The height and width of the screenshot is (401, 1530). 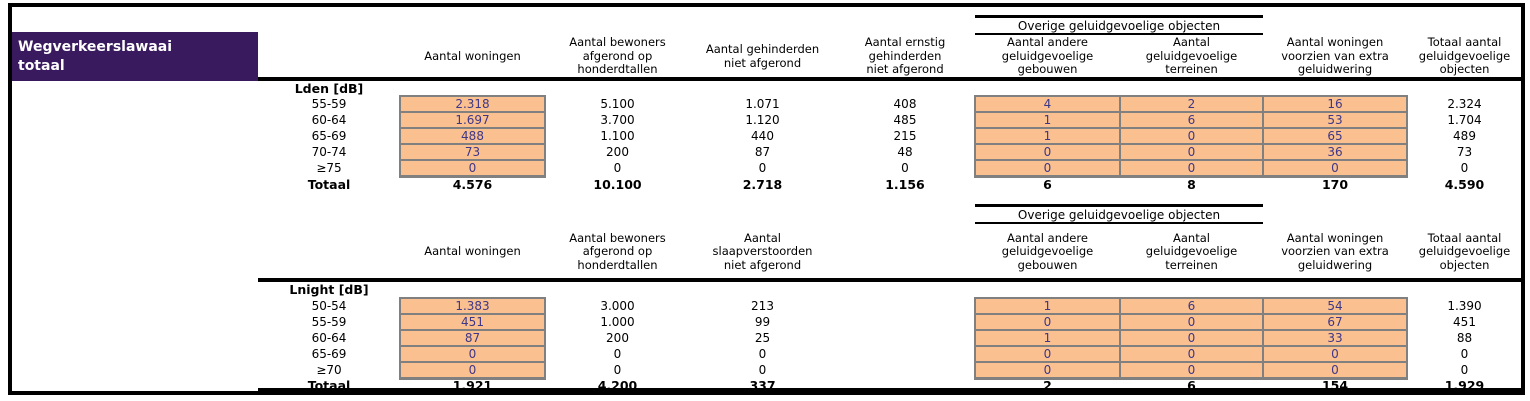 What do you see at coordinates (329, 168) in the screenshot?
I see `row-label: ≥75` at bounding box center [329, 168].